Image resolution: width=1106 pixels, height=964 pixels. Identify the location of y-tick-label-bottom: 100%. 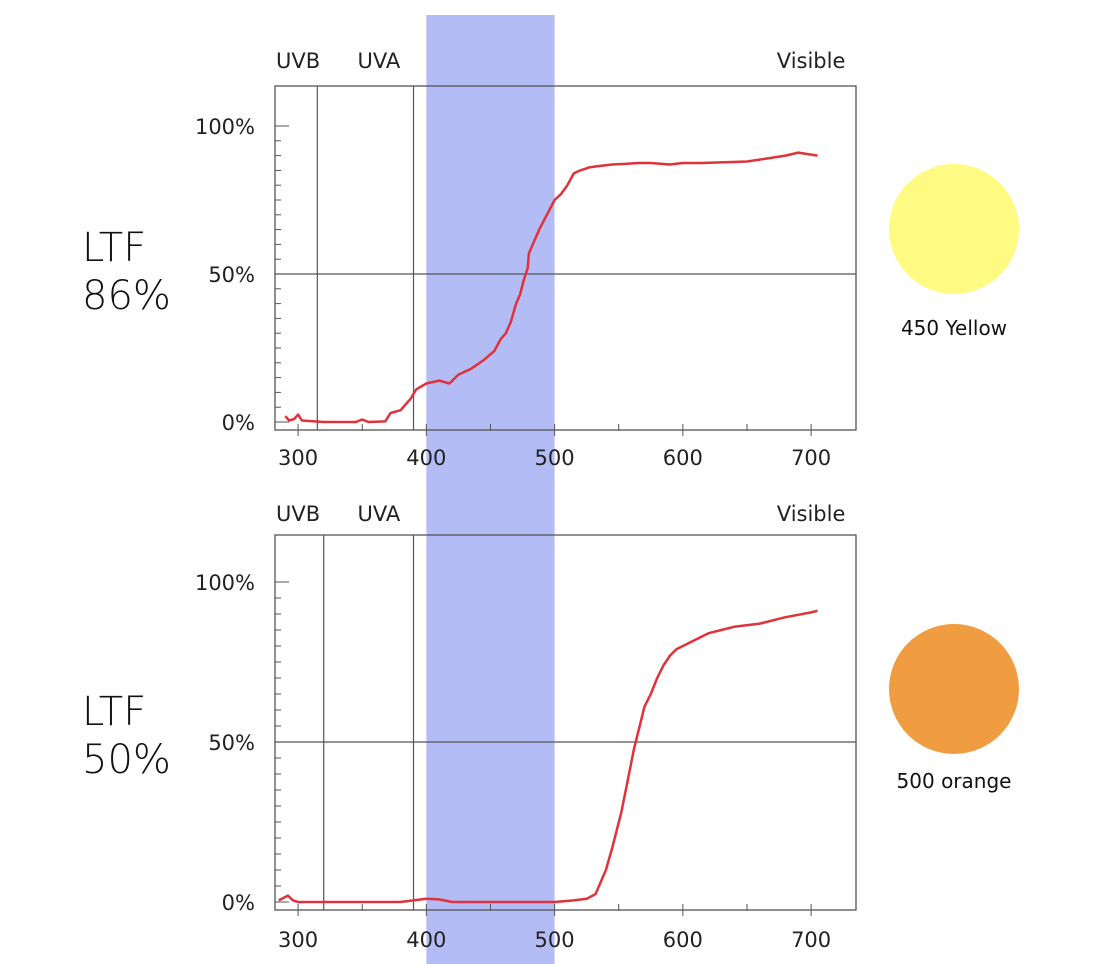
(225, 583).